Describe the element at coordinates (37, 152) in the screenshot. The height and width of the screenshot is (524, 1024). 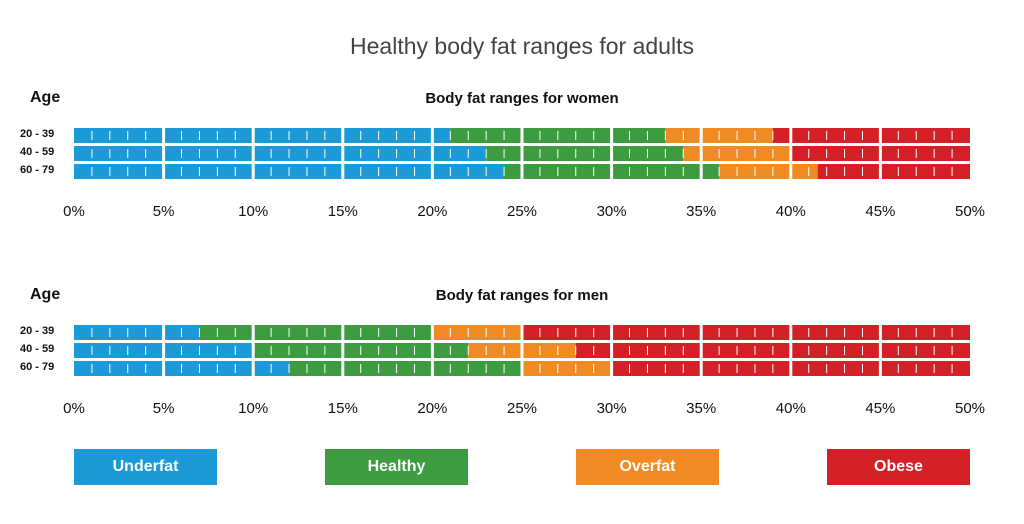
I see `women-row-label: 40 - 59` at that location.